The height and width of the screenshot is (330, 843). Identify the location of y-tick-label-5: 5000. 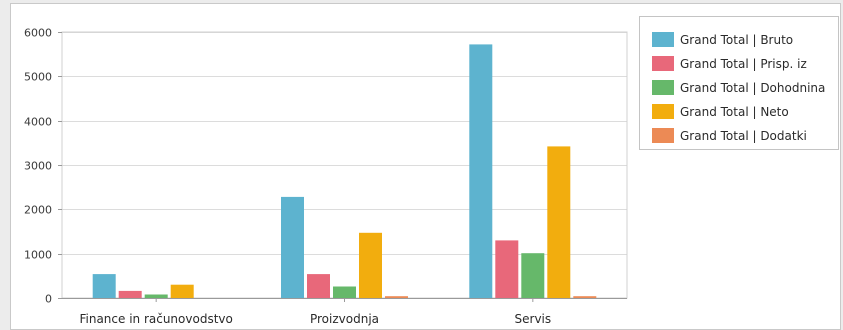
(38, 77).